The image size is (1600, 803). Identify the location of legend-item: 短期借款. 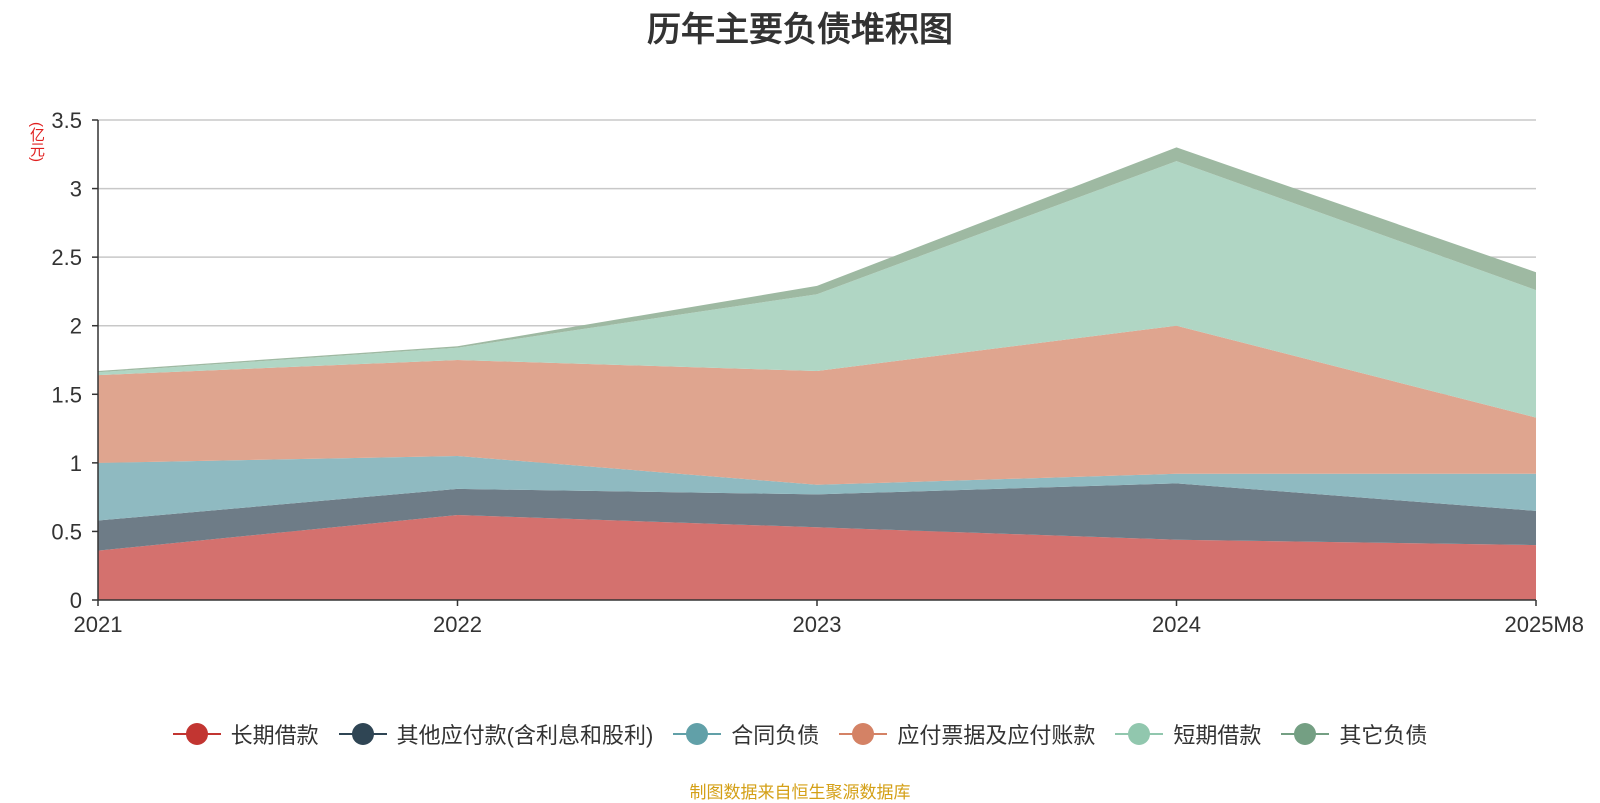
(1188, 734).